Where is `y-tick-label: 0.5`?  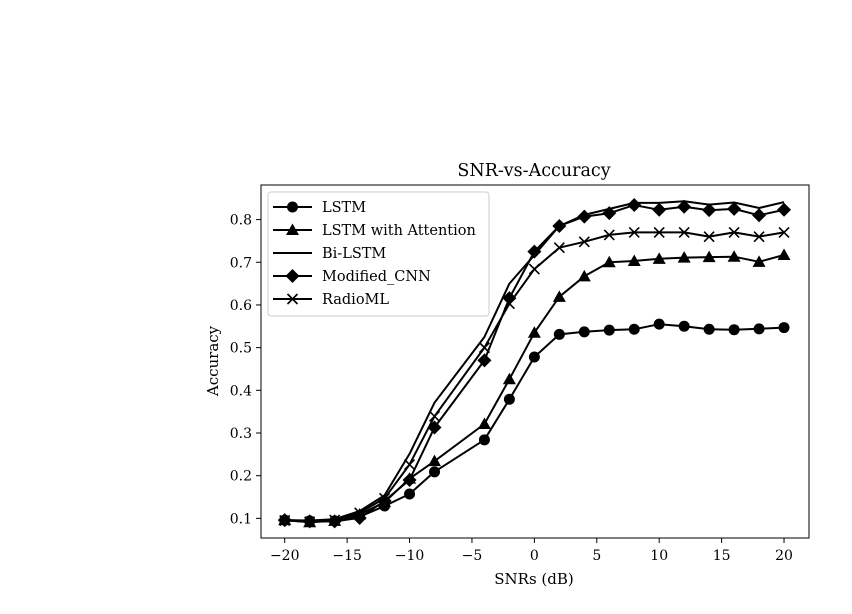 y-tick-label: 0.5 is located at coordinates (241, 349).